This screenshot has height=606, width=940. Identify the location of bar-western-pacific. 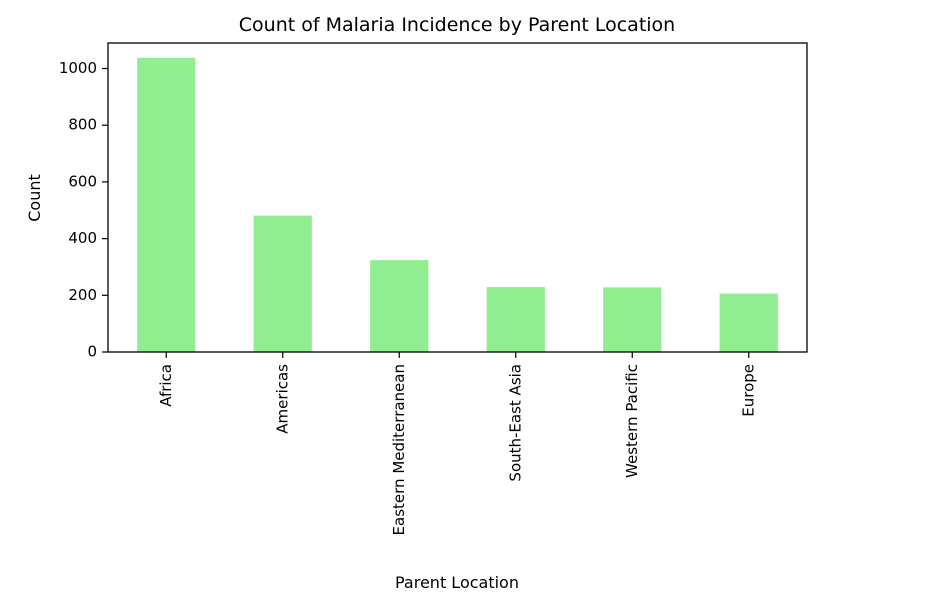
(632, 319).